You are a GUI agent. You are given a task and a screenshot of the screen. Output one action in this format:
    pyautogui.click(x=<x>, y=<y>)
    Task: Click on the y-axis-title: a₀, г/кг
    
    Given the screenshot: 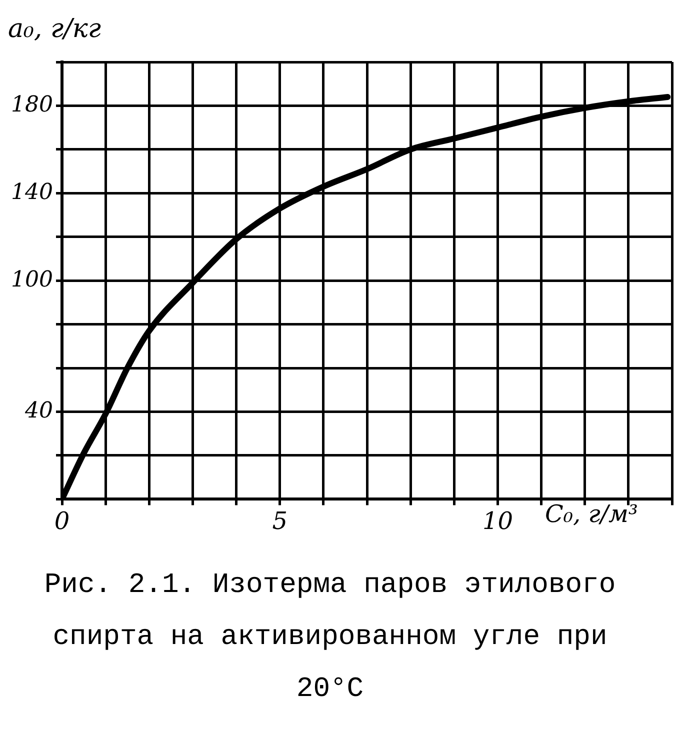 What is the action you would take?
    pyautogui.click(x=55, y=29)
    